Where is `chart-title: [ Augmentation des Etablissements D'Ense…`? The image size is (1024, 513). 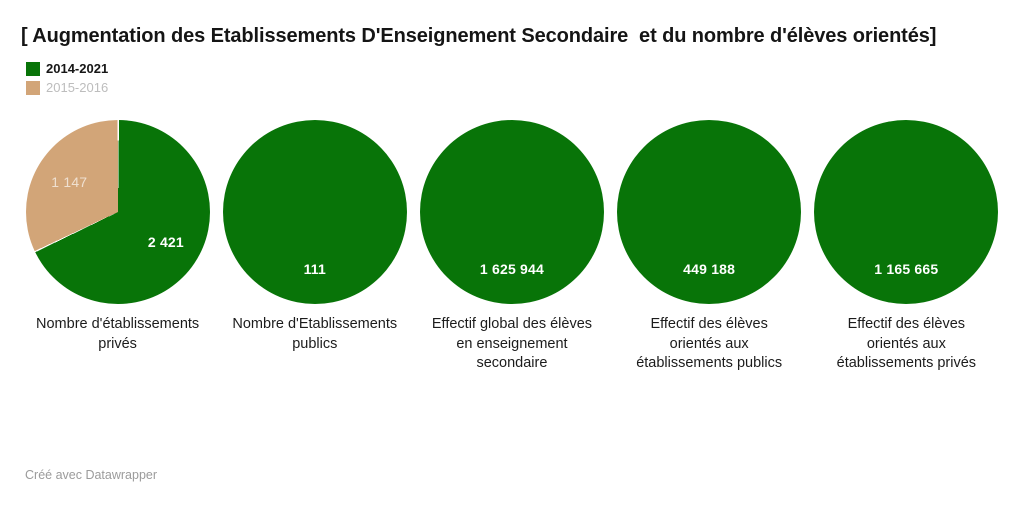
chart-title: [ Augmentation des Etablissements D'Ense… is located at coordinates (479, 36).